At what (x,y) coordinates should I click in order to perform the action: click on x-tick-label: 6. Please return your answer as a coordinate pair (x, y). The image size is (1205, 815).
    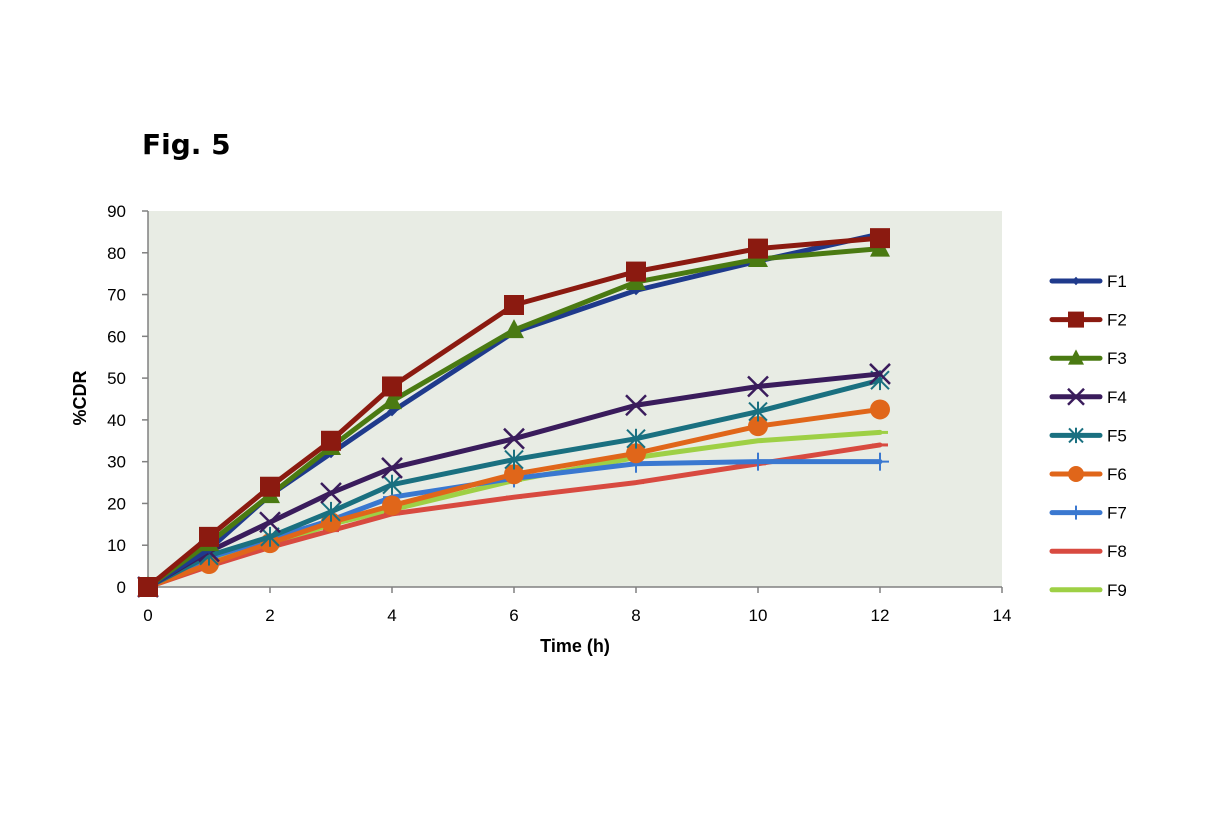
    Looking at the image, I should click on (513, 615).